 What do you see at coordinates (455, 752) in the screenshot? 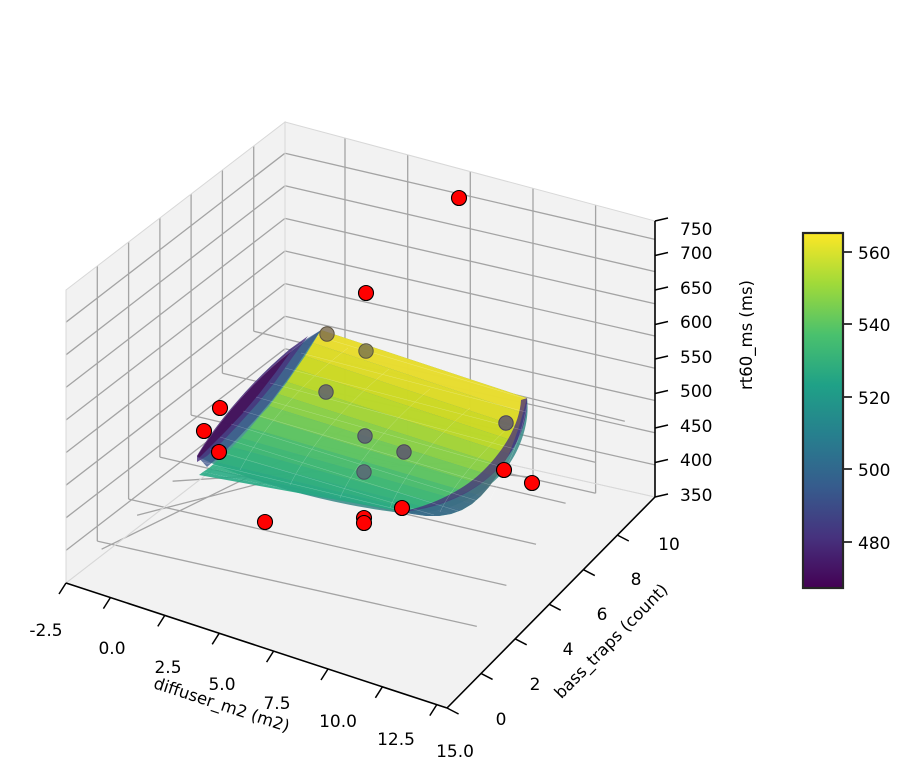
I see `x-tick-label: 15.0` at bounding box center [455, 752].